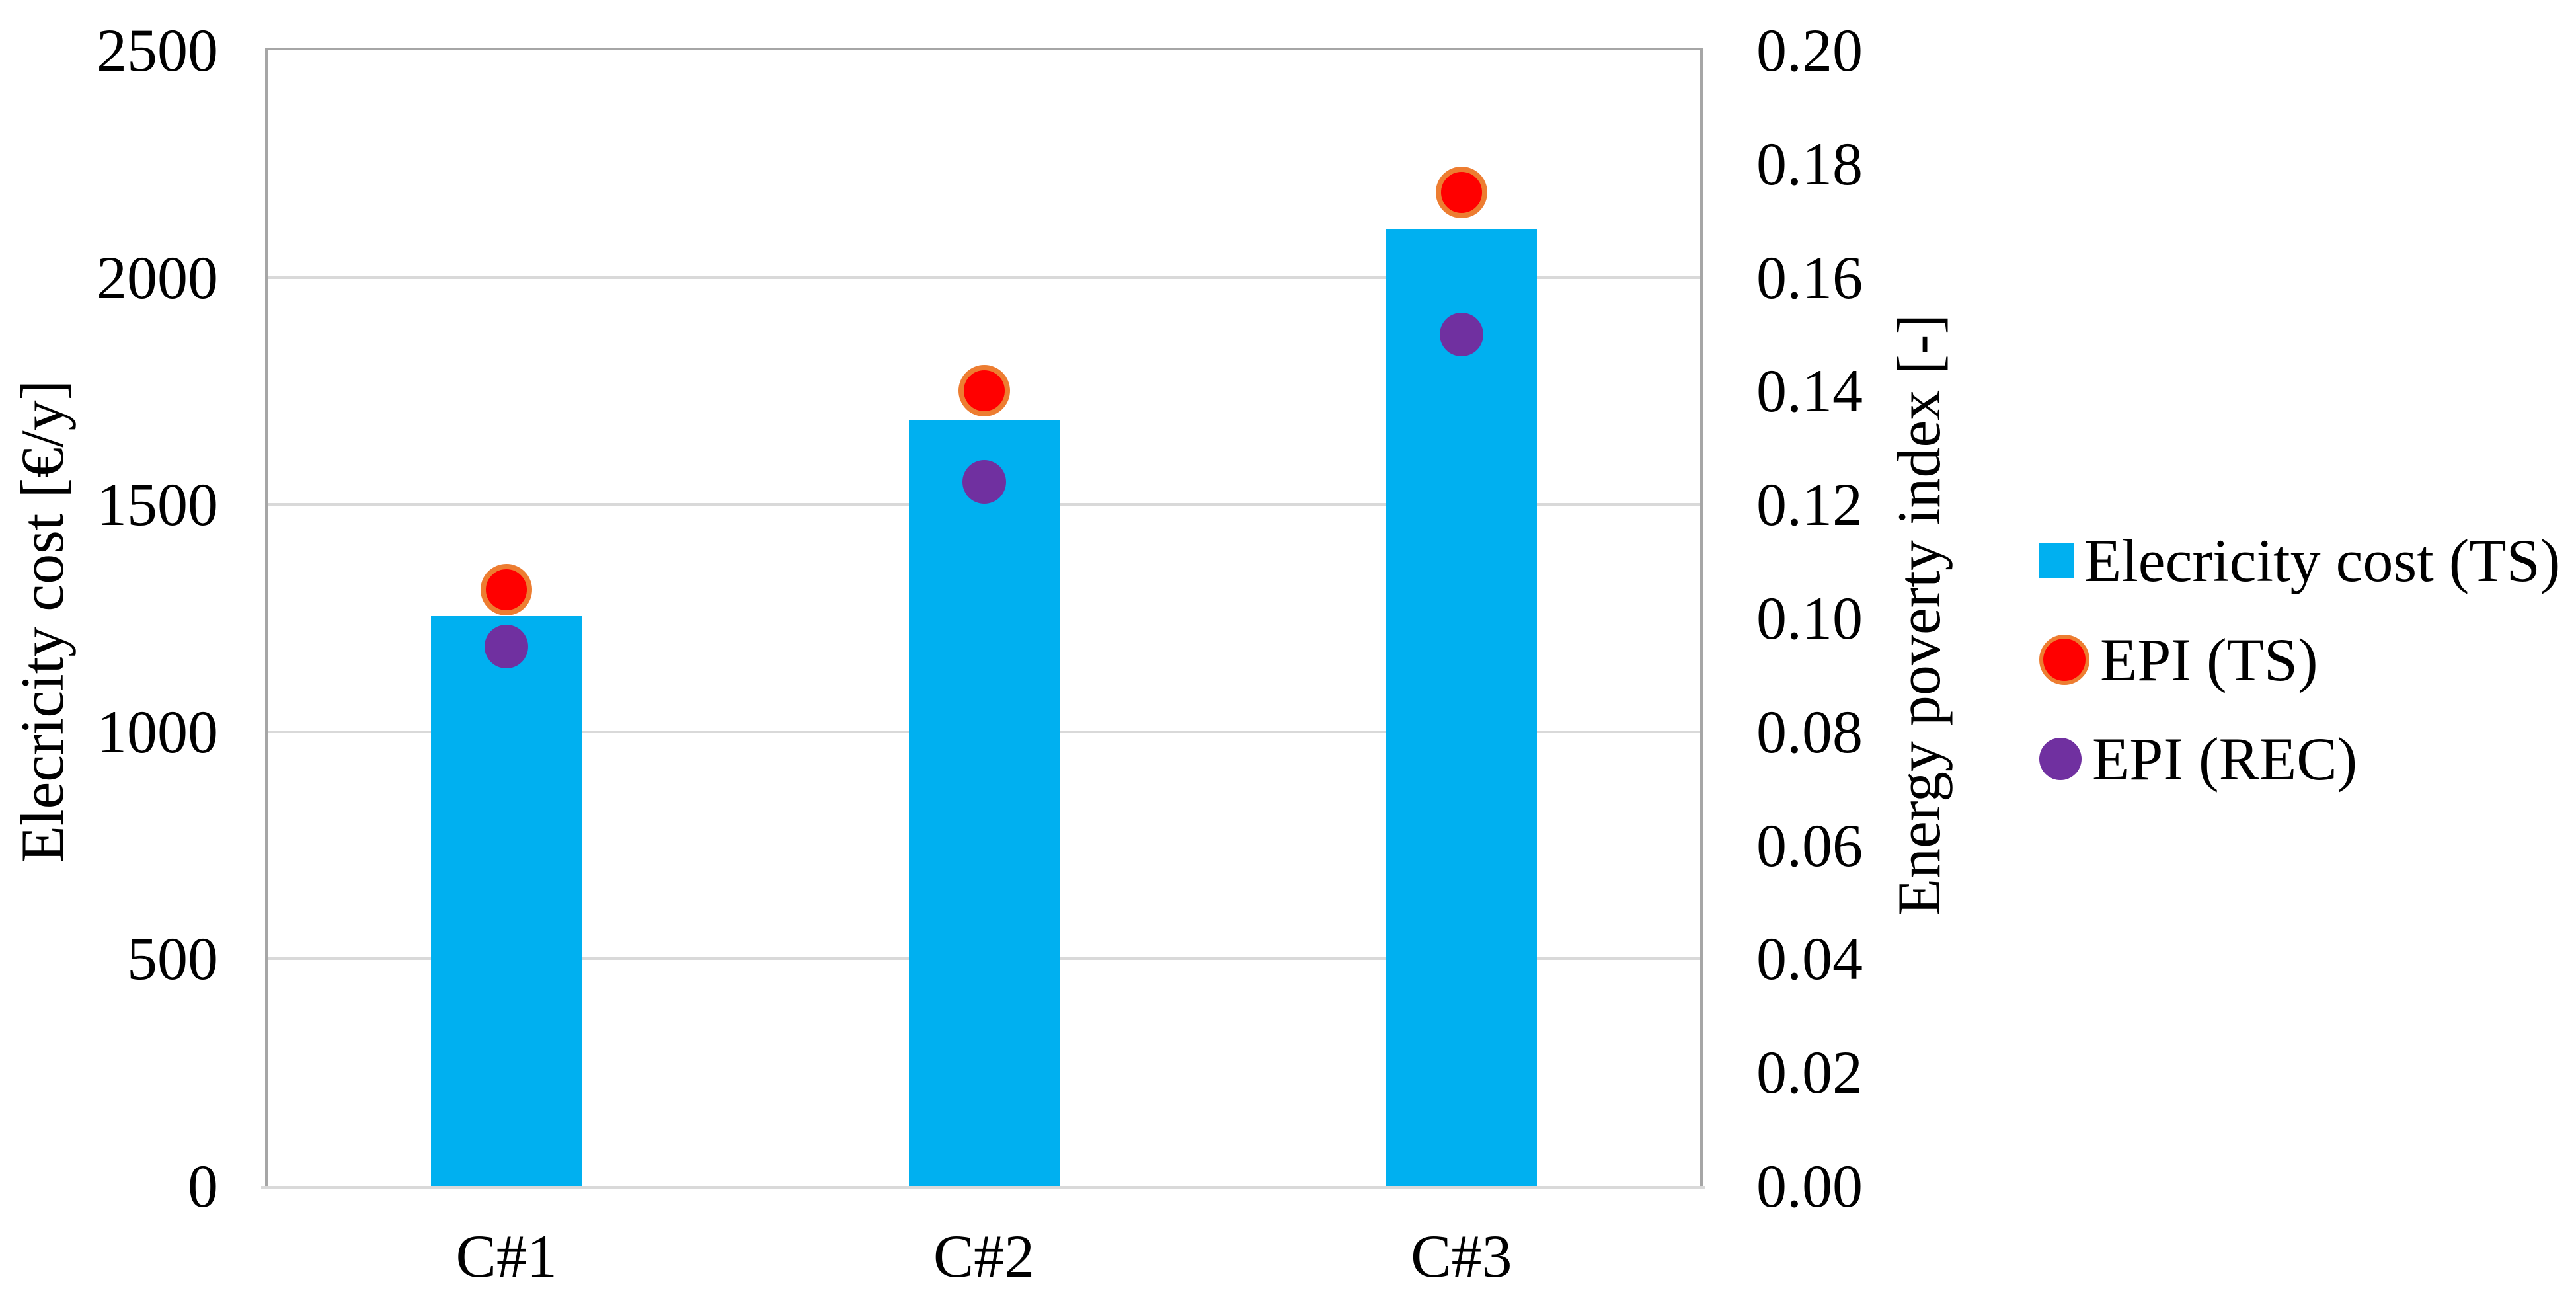  I want to click on legend-item-epi-rec: EPI (REC), so click(2198, 759).